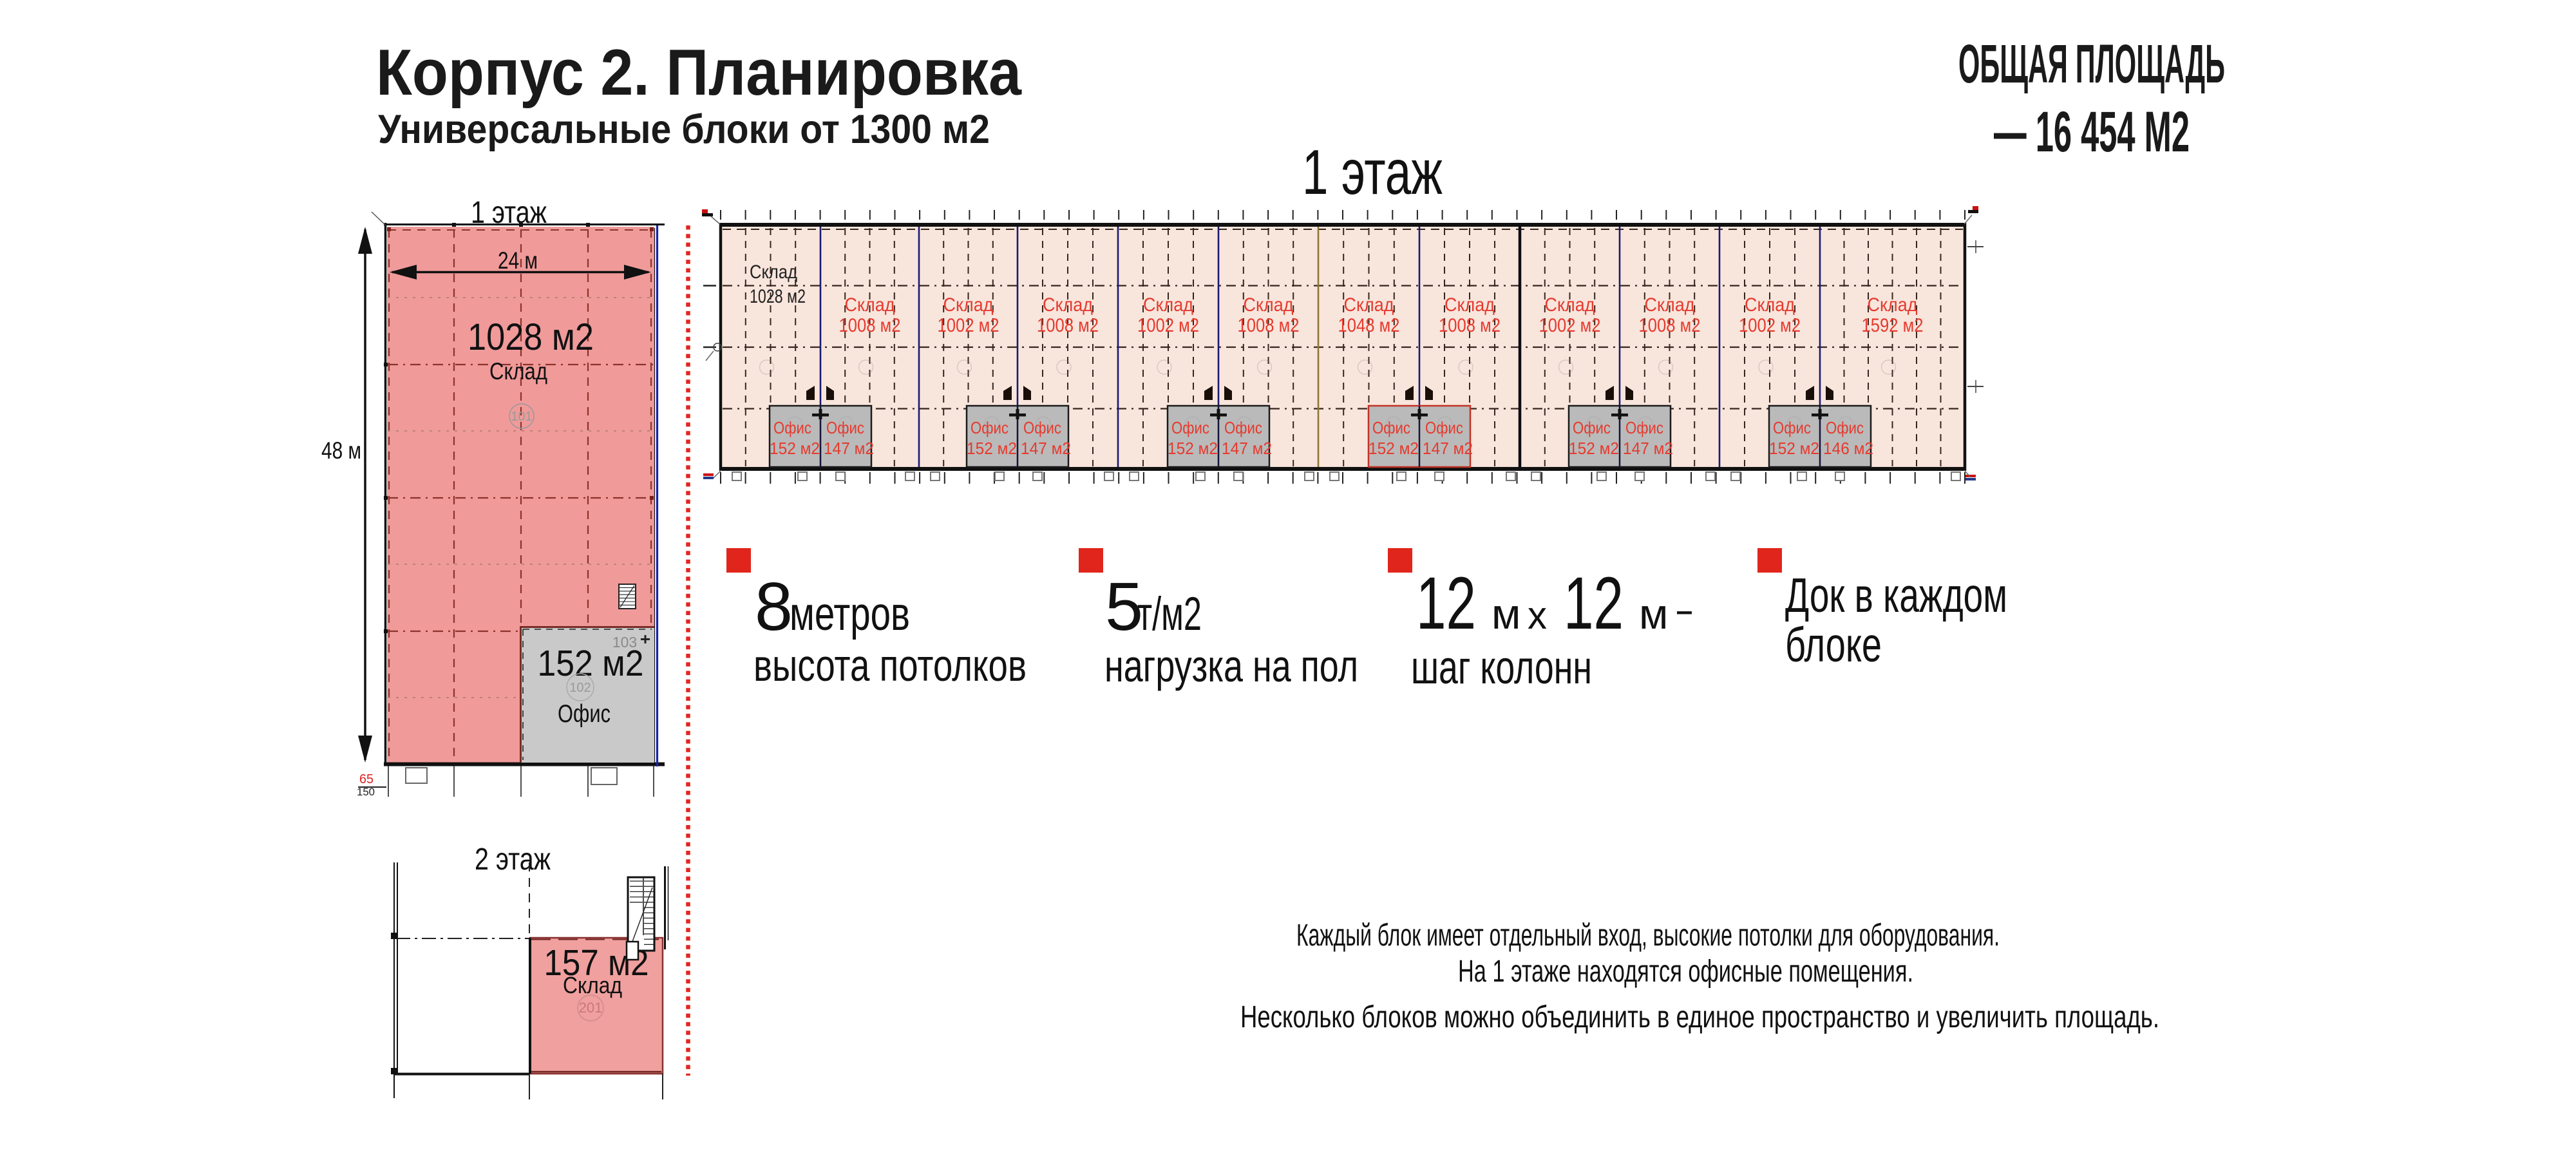  Describe the element at coordinates (366, 792) in the screenshot. I see `svg-text: 150` at that location.